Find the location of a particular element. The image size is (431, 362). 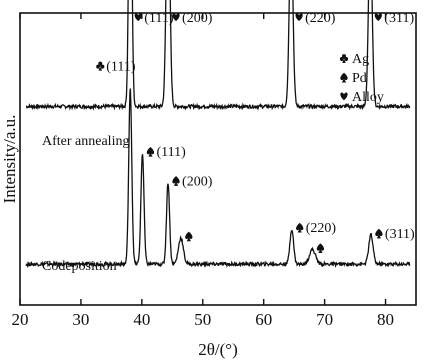

peak-label-1-4: (220) is located at coordinates (321, 228).